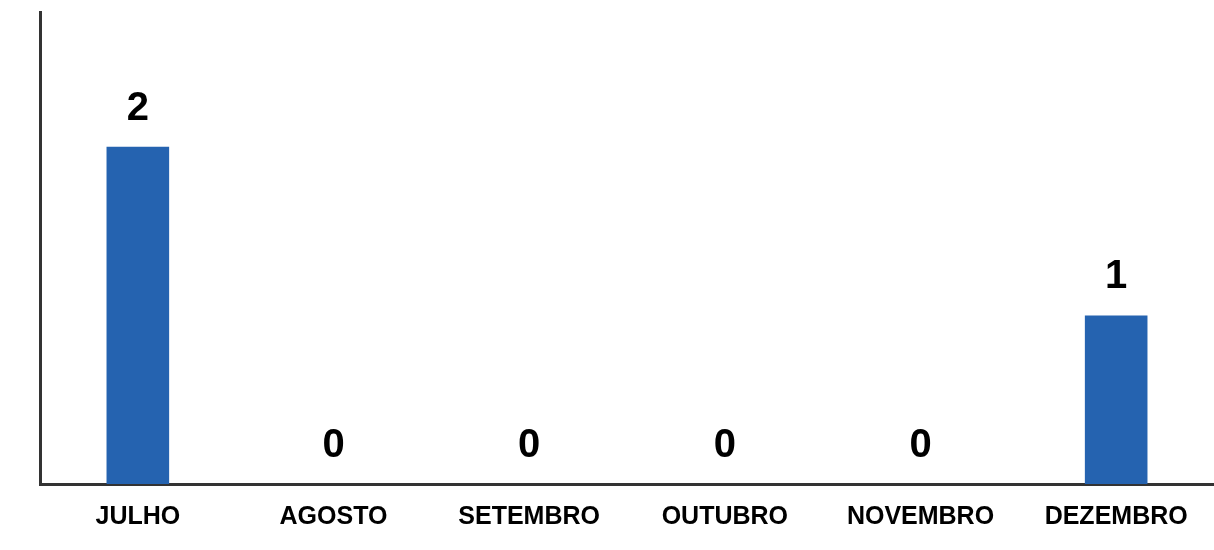 This screenshot has height=550, width=1214. Describe the element at coordinates (1116, 514) in the screenshot. I see `x-tick-label: DEZEMBRO` at that location.